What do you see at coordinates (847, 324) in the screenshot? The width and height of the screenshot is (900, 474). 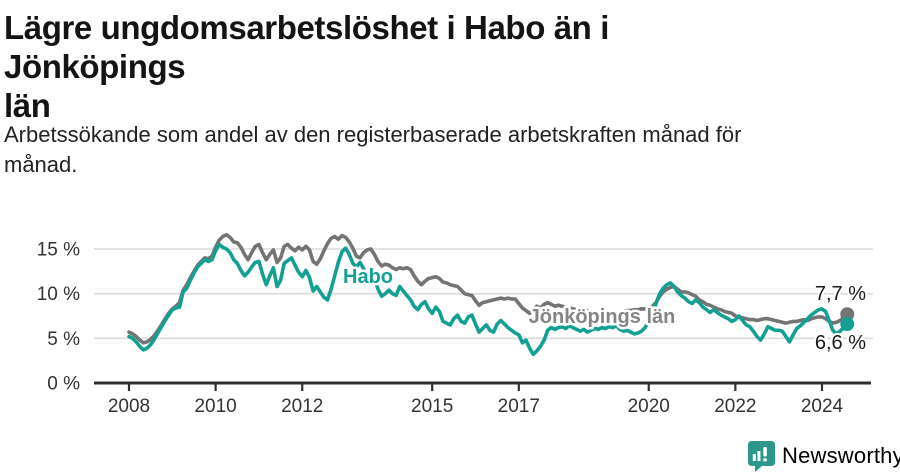 I see `habo-end-dot` at bounding box center [847, 324].